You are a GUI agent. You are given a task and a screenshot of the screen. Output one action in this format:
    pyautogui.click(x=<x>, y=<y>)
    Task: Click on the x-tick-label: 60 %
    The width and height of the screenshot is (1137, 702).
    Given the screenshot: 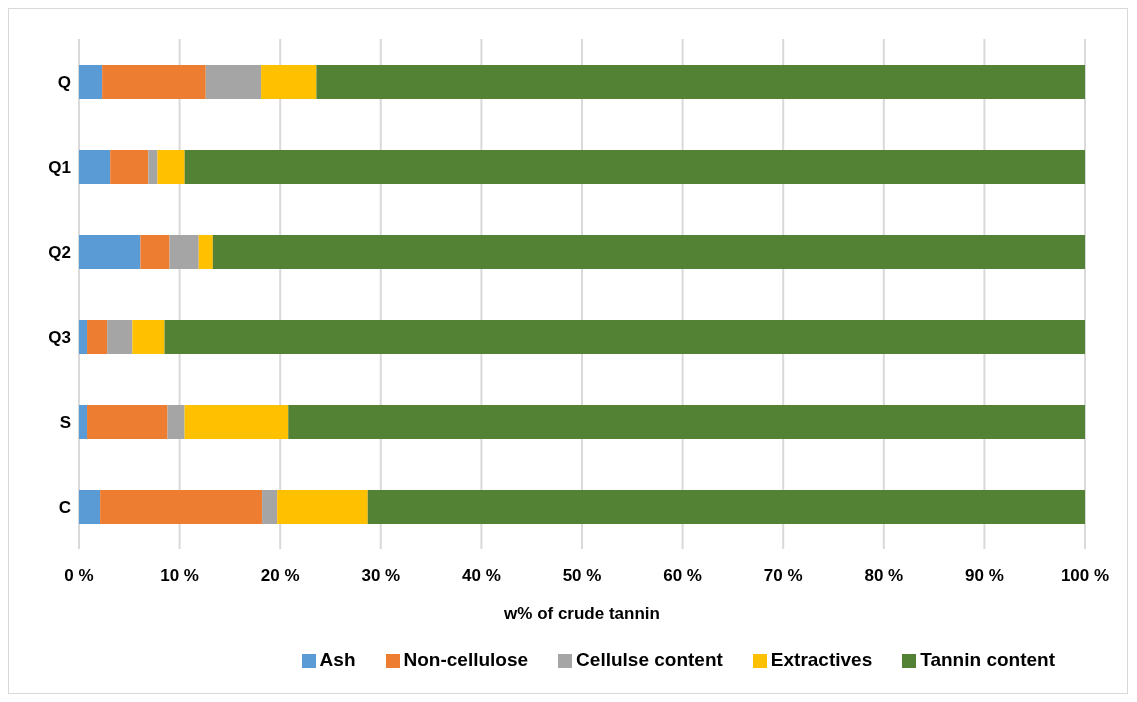 What is the action you would take?
    pyautogui.click(x=682, y=576)
    